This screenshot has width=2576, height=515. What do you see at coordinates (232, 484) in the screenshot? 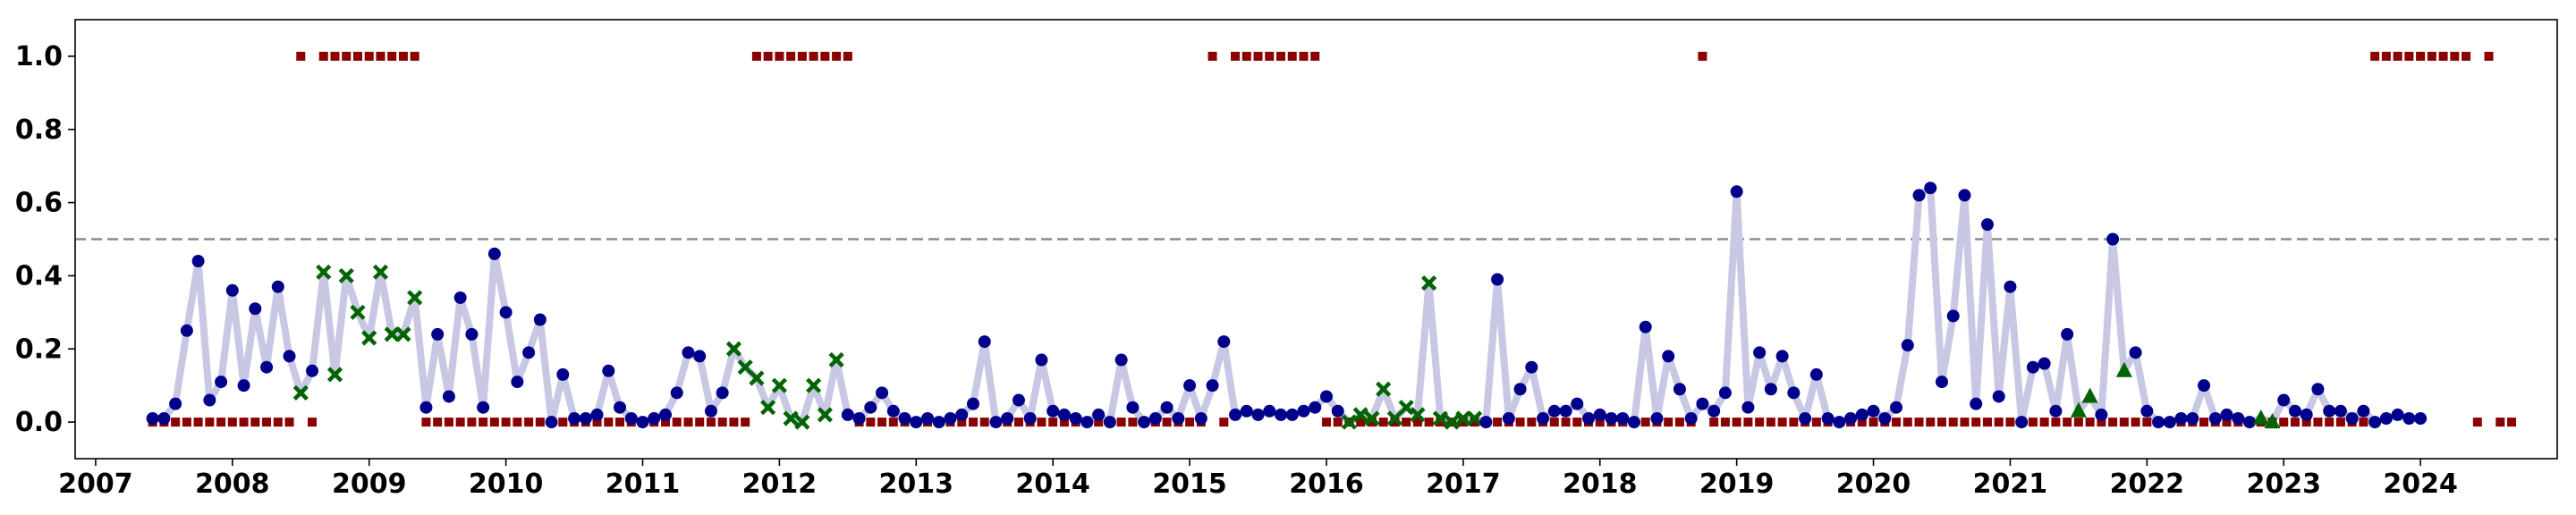
I see `x-tick-label: 2008` at bounding box center [232, 484].